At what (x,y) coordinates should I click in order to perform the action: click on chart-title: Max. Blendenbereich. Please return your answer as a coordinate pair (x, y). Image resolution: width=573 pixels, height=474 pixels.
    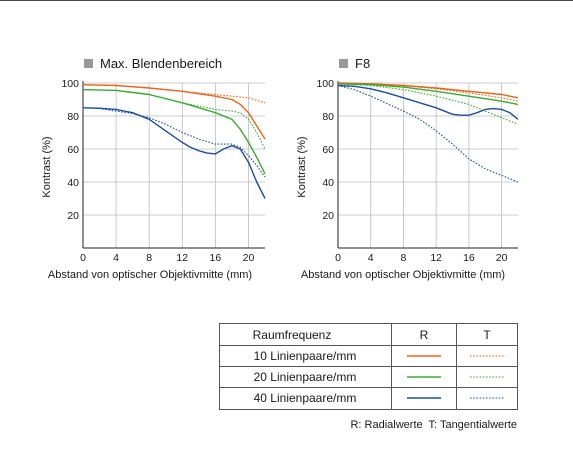
    Looking at the image, I should click on (161, 63).